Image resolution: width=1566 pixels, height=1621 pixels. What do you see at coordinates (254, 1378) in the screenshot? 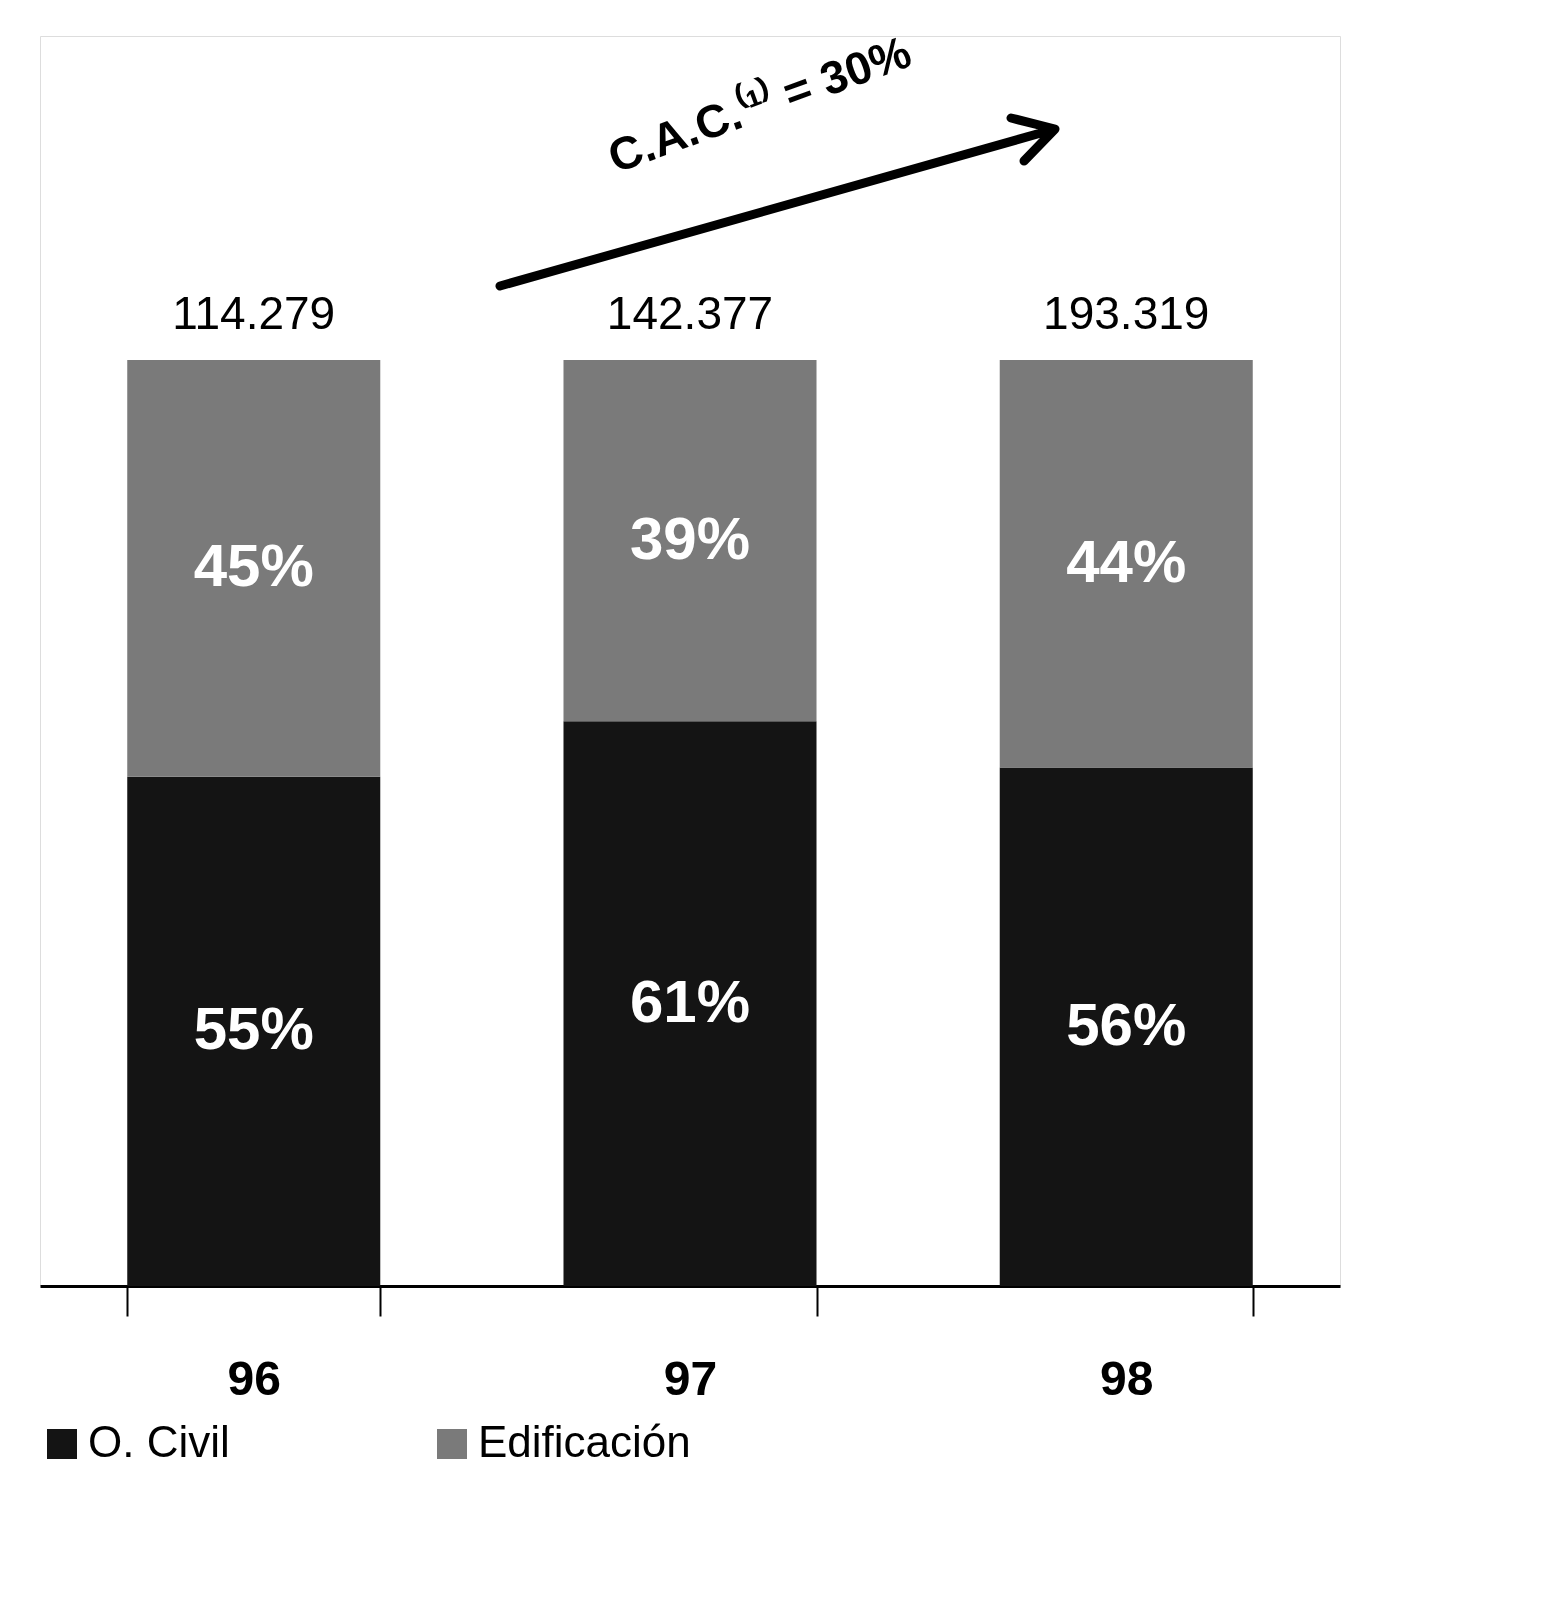
I see `x-tick-label: 96` at bounding box center [254, 1378].